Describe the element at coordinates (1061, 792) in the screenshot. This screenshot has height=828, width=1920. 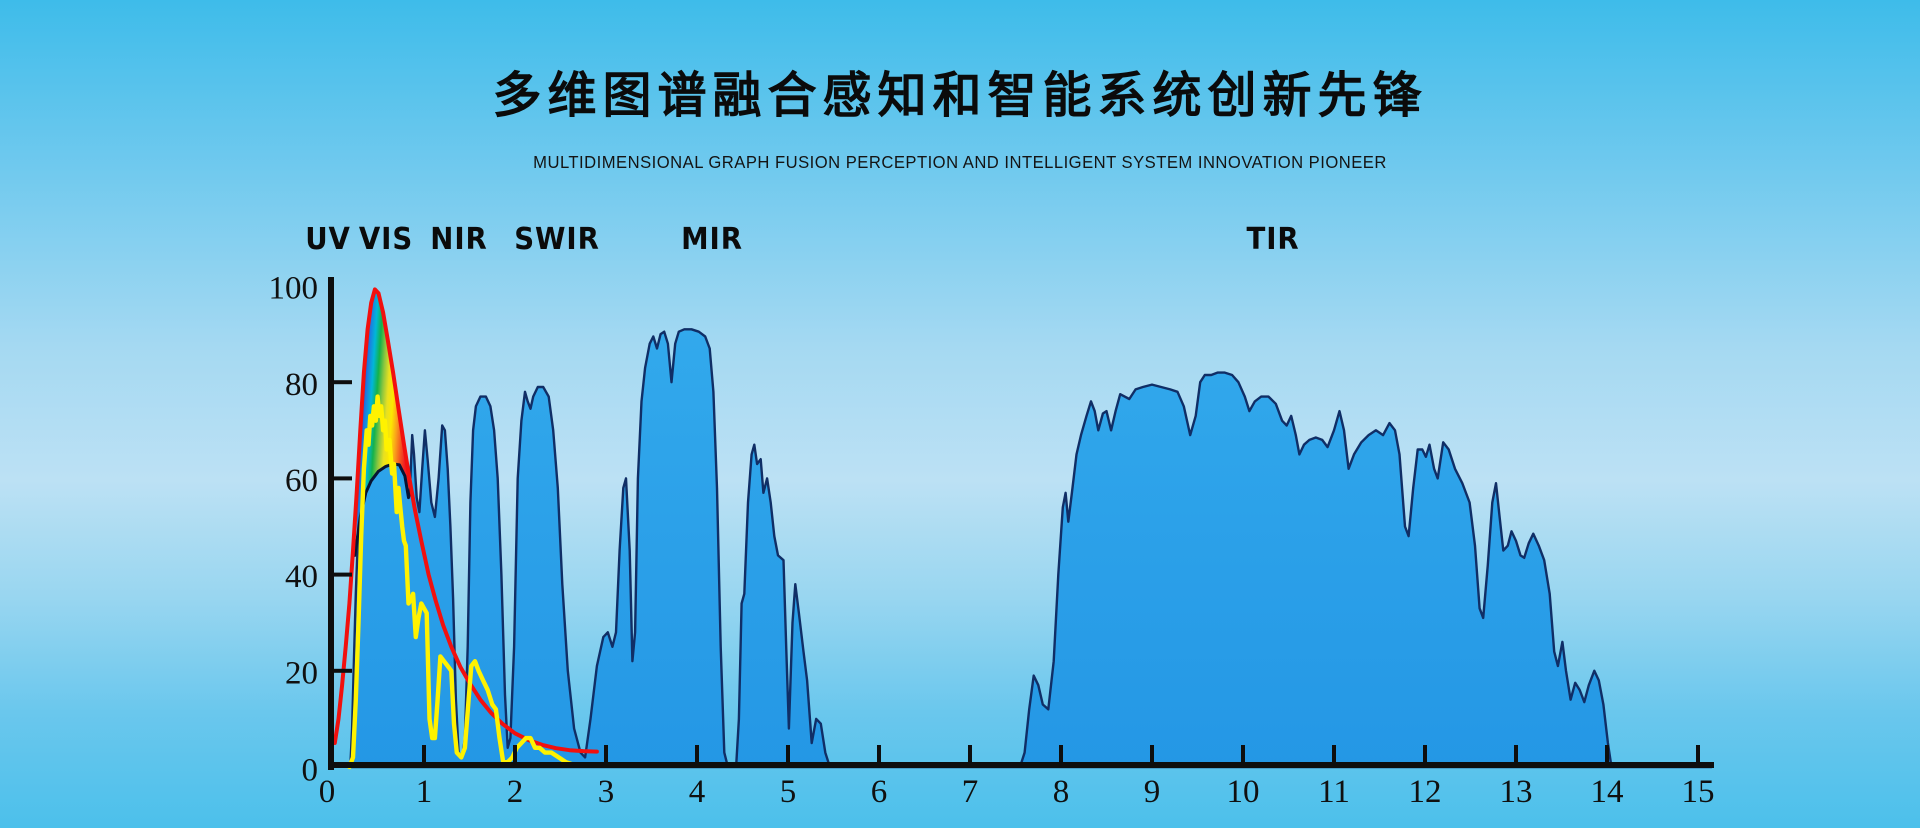
I see `x-tick-label-8: 8` at that location.